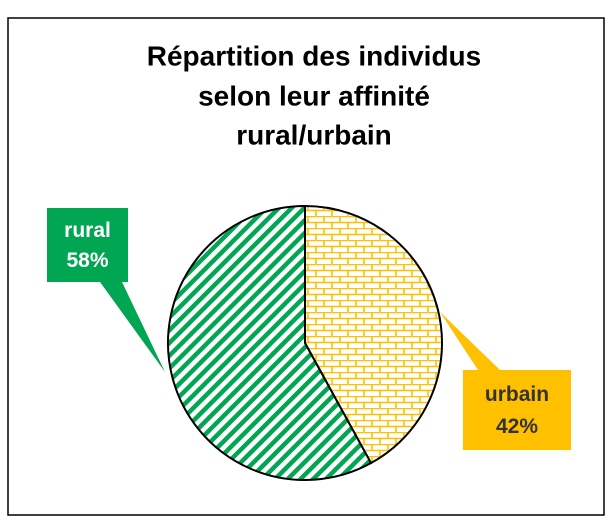 Image resolution: width=613 pixels, height=525 pixels. What do you see at coordinates (314, 55) in the screenshot?
I see `chart-title: Répartition des individus` at bounding box center [314, 55].